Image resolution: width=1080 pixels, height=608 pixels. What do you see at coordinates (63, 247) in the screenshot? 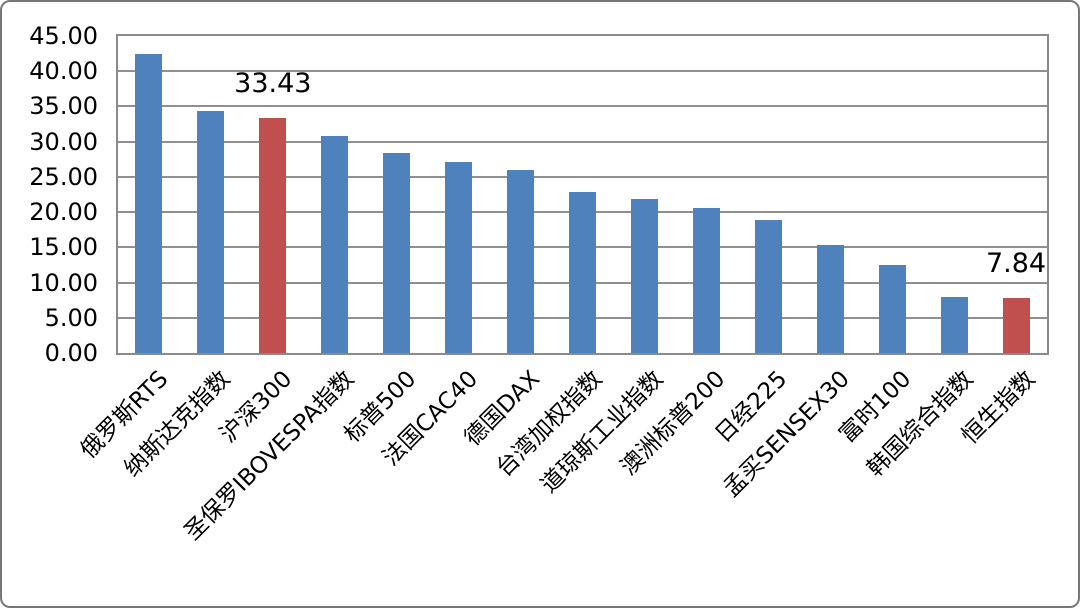
I see `y-axis-tick-label: 15.00` at bounding box center [63, 247].